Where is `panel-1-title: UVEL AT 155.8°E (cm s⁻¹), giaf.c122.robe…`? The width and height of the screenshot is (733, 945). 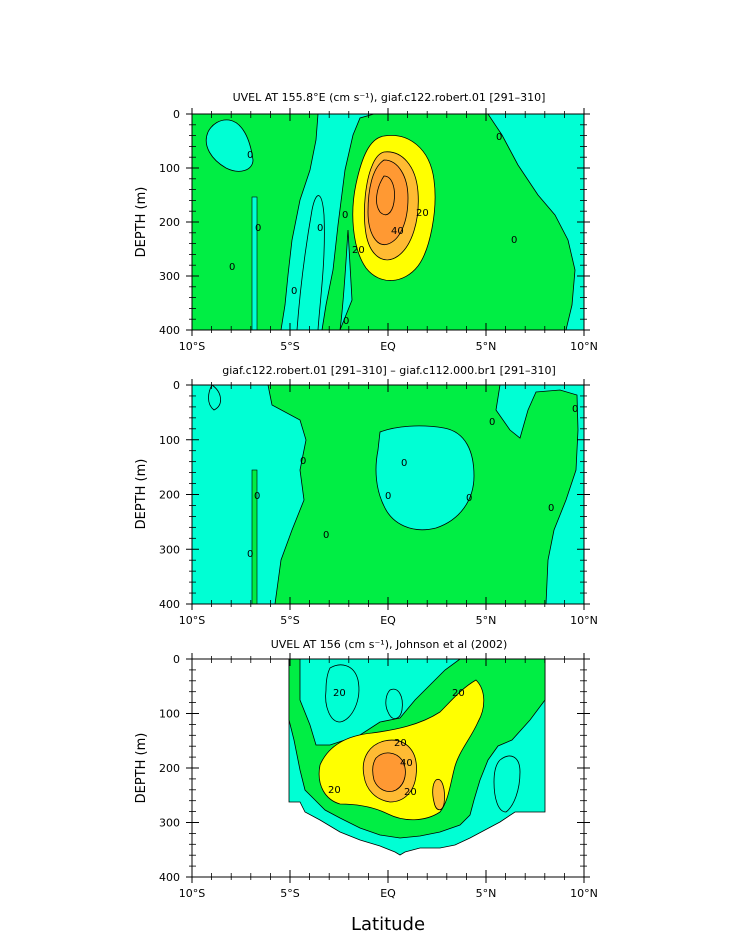
panel-1-title: UVEL AT 155.8°E (cm s⁻¹), giaf.c122.robe… is located at coordinates (389, 97).